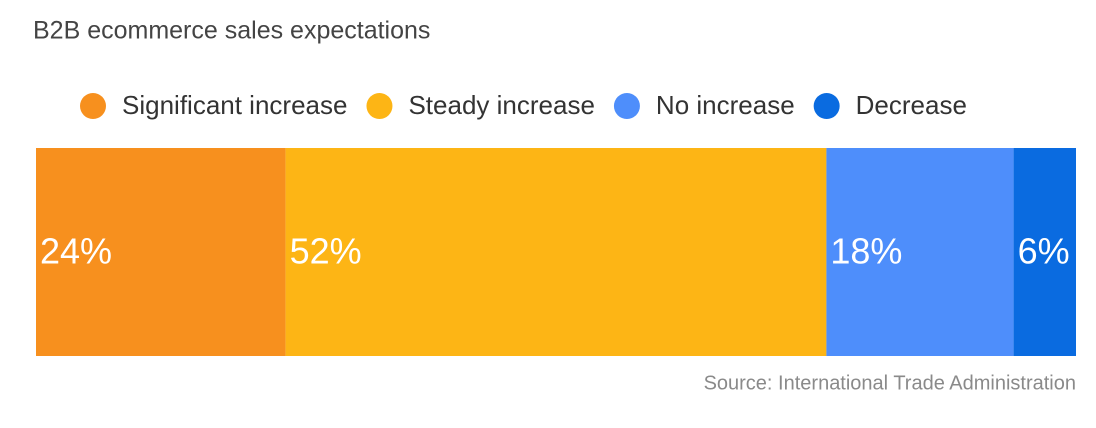 The height and width of the screenshot is (428, 1096). Describe the element at coordinates (234, 105) in the screenshot. I see `legend-label: Significant increase` at that location.